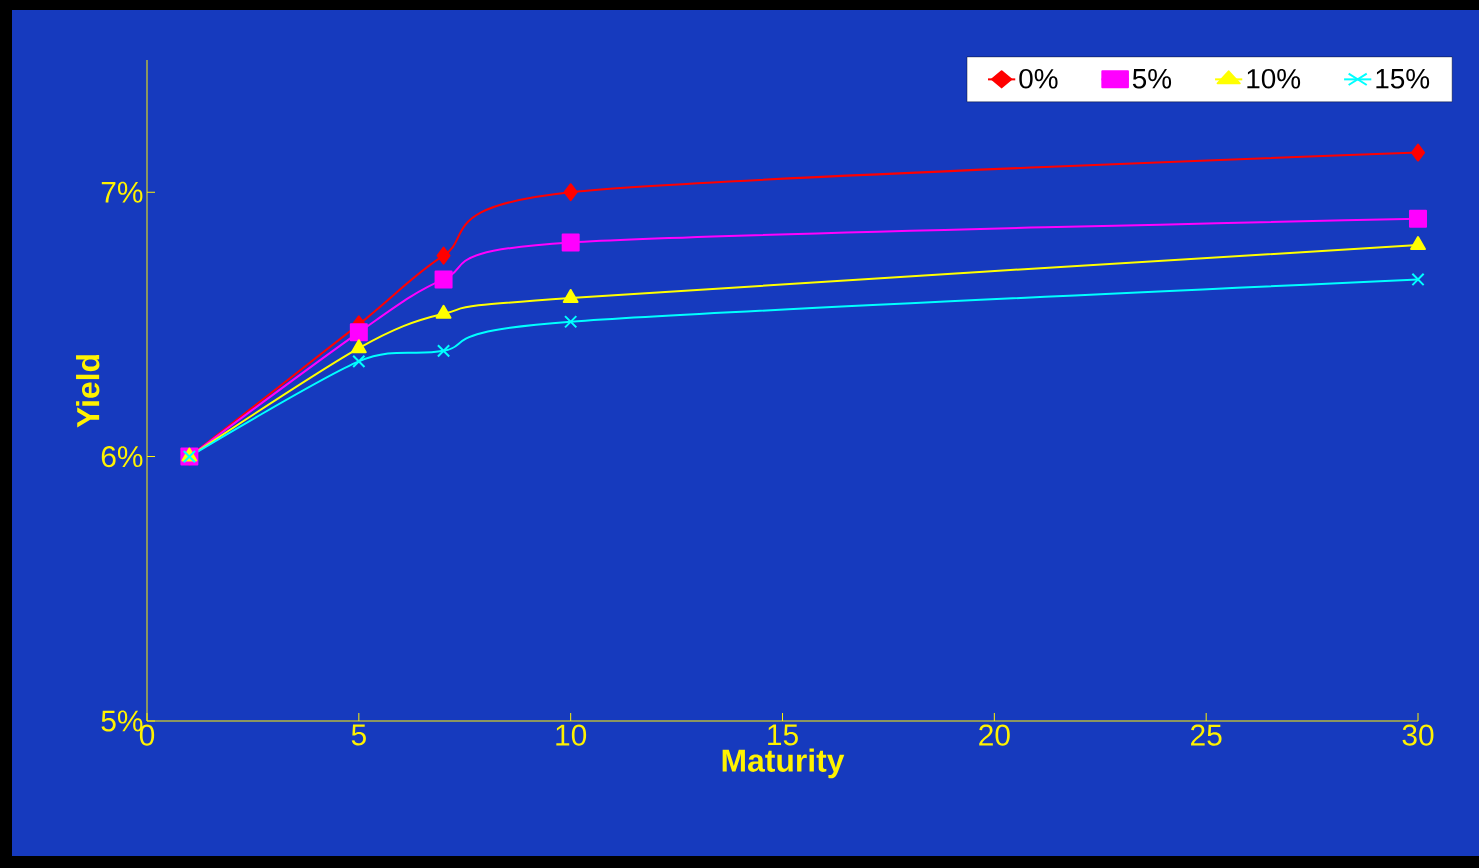  What do you see at coordinates (1403, 78) in the screenshot?
I see `legend-label: 15%` at bounding box center [1403, 78].